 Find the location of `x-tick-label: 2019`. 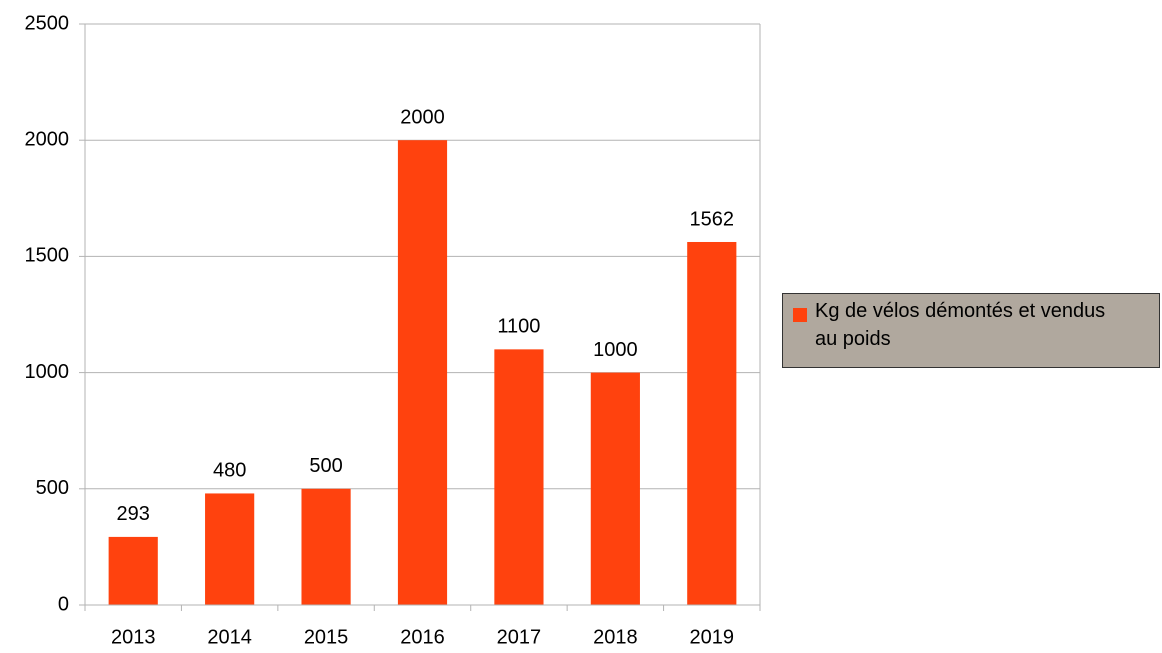

x-tick-label: 2019 is located at coordinates (712, 637).